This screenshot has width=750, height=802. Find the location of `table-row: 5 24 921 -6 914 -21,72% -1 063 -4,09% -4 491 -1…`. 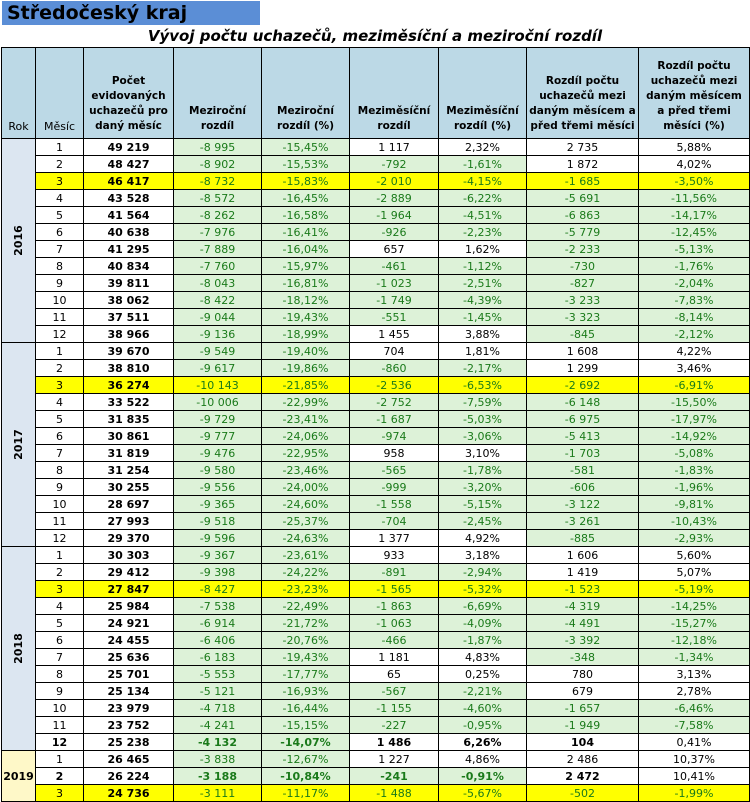

table-row: 5 24 921 -6 914 -21,72% -1 063 -4,09% -4 491 -1… is located at coordinates (376, 623).